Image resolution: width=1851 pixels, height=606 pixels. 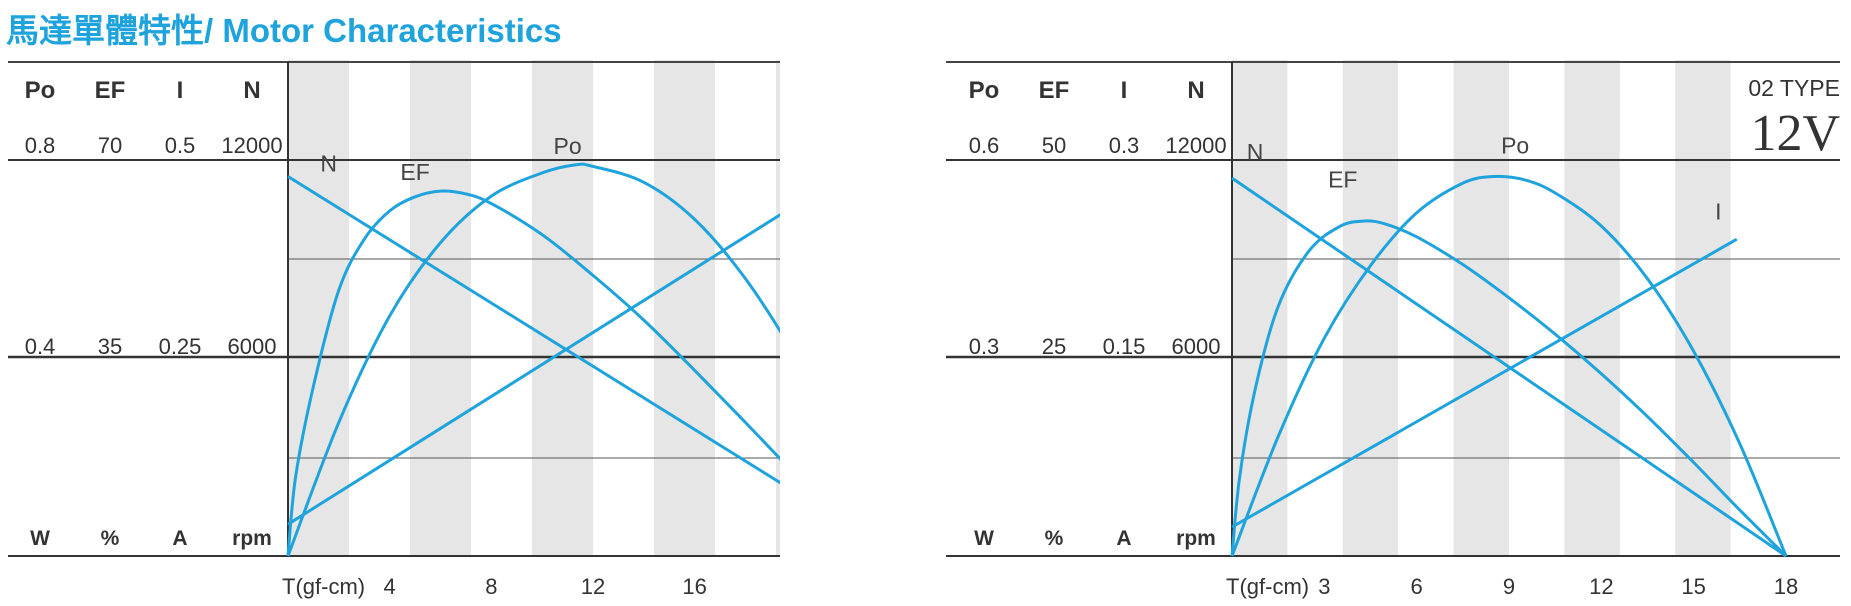 What do you see at coordinates (390, 586) in the screenshot?
I see `x-tick-label: 4` at bounding box center [390, 586].